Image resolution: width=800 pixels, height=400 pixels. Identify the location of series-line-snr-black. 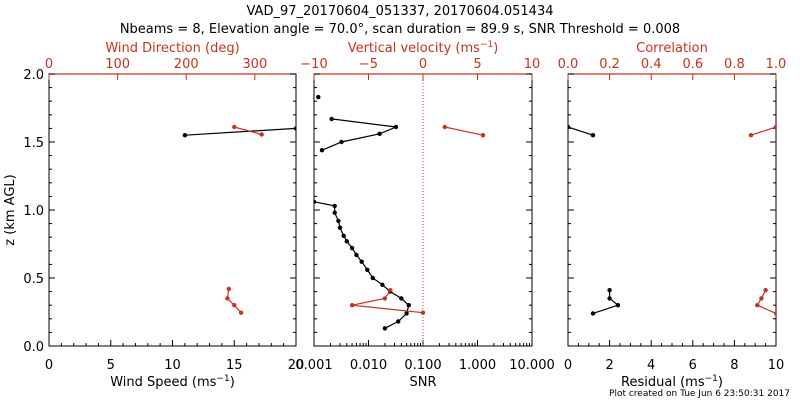
(360, 134).